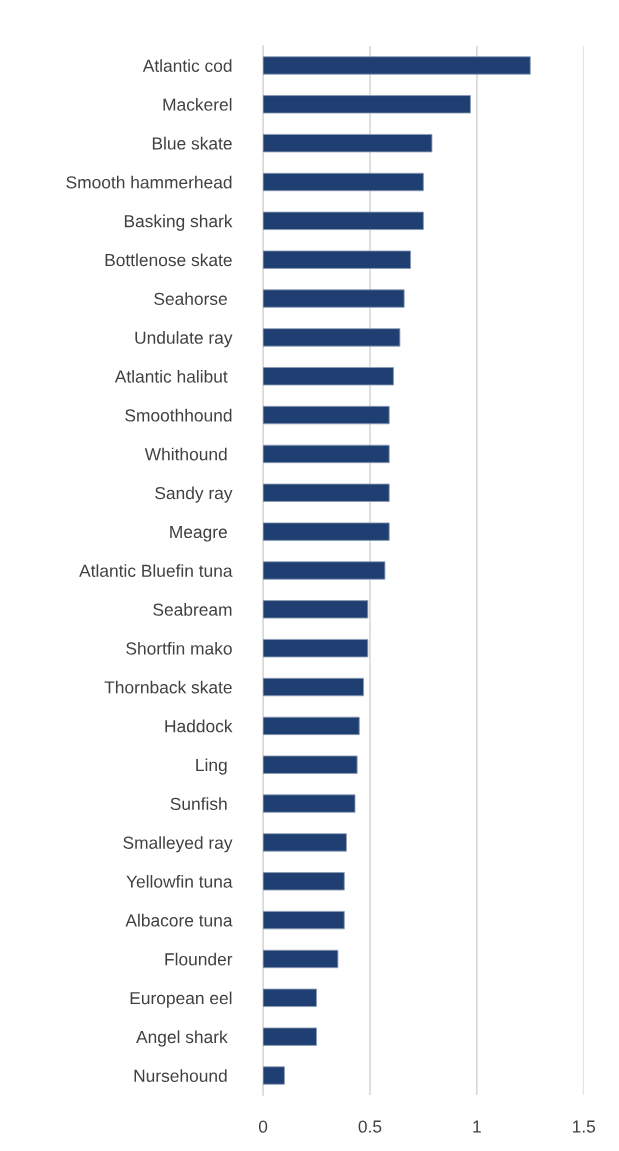 This screenshot has width=619, height=1151. I want to click on y-tick-label: Blue skate, so click(192, 143).